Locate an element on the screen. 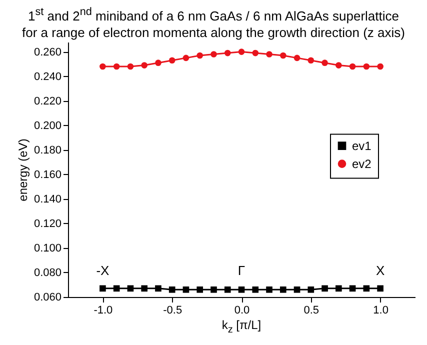  x-tick-label: -0.5 is located at coordinates (172, 310).